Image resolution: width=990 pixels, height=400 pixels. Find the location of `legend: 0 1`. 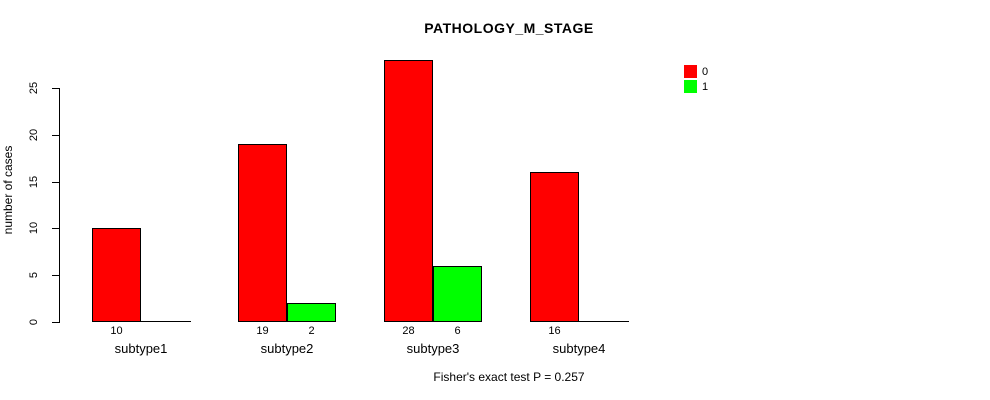

legend: 0 1 is located at coordinates (696, 79).